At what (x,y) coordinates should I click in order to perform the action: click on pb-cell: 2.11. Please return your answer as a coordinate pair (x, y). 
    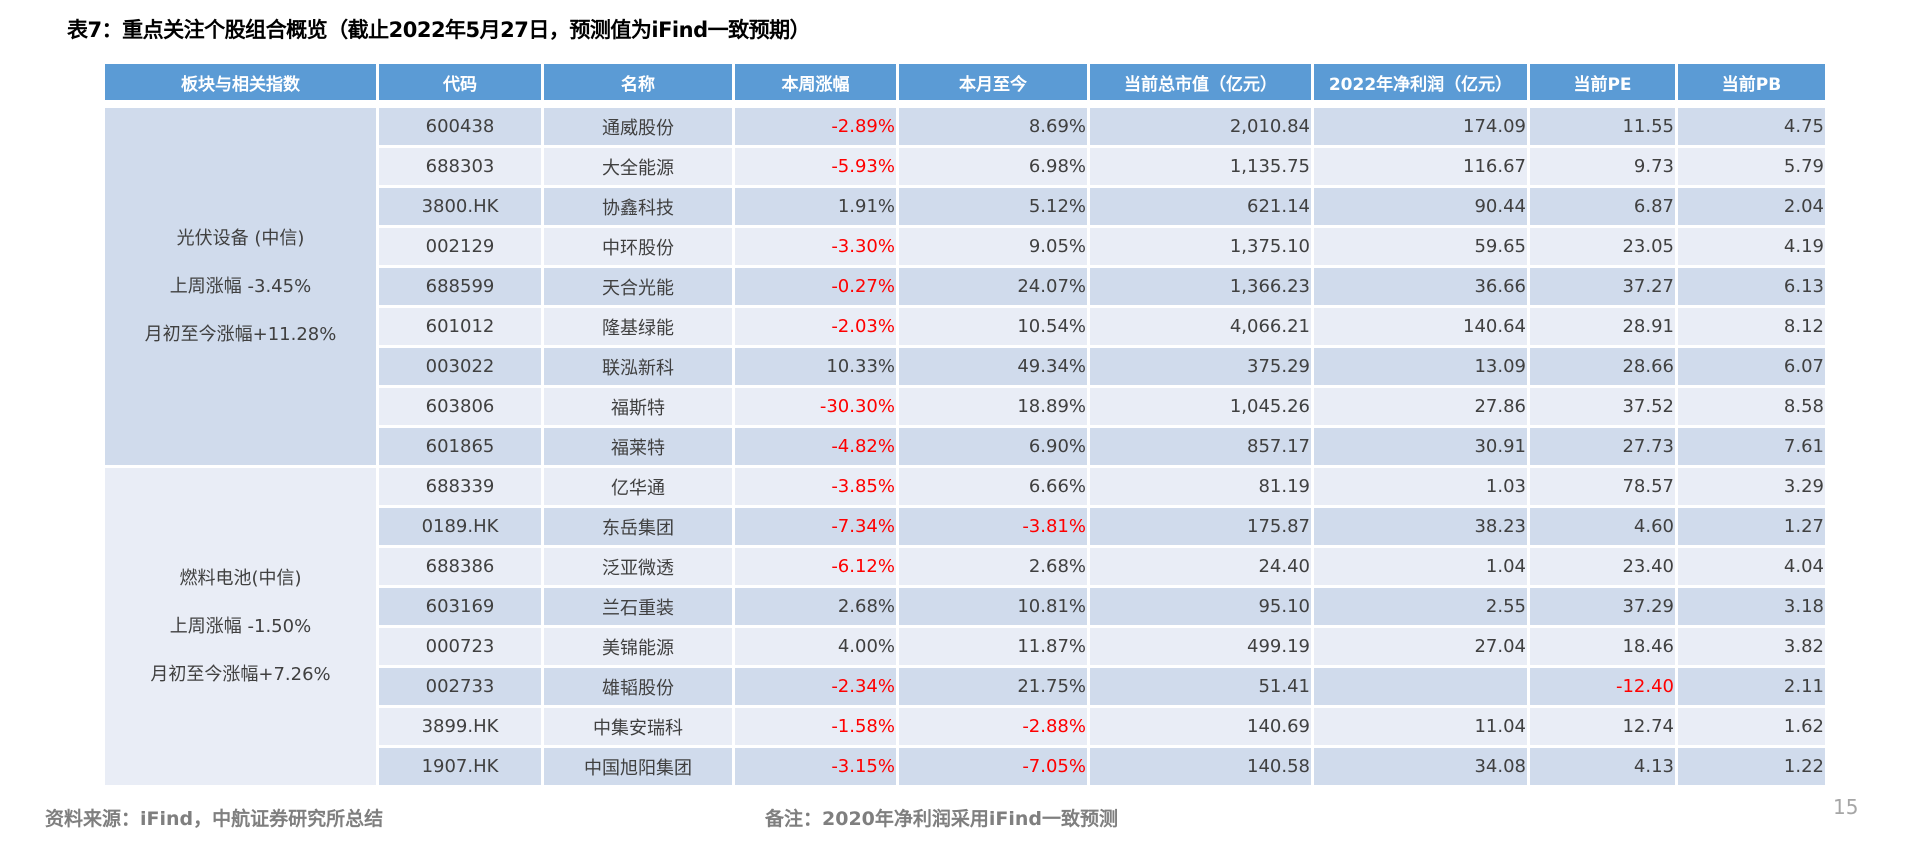
    Looking at the image, I should click on (1751, 686).